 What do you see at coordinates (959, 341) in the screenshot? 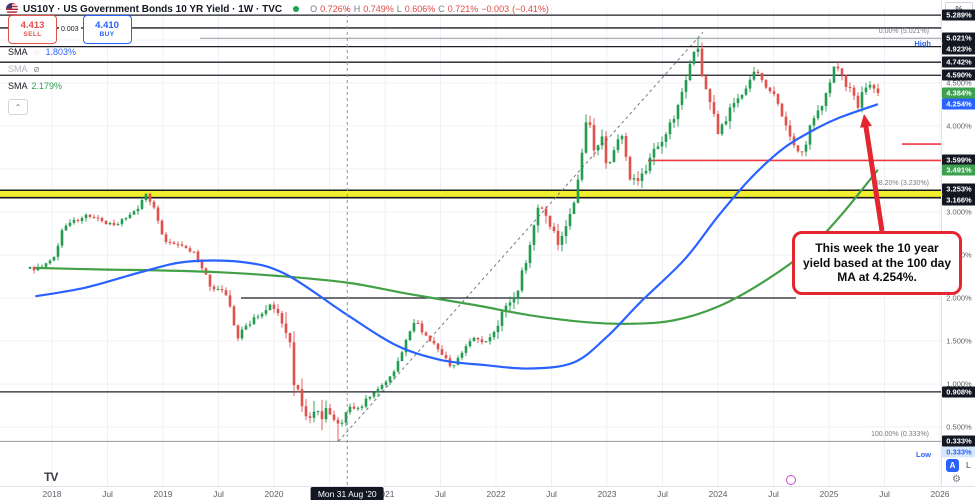
I see `price-axis-label: 1.500%` at bounding box center [959, 341].